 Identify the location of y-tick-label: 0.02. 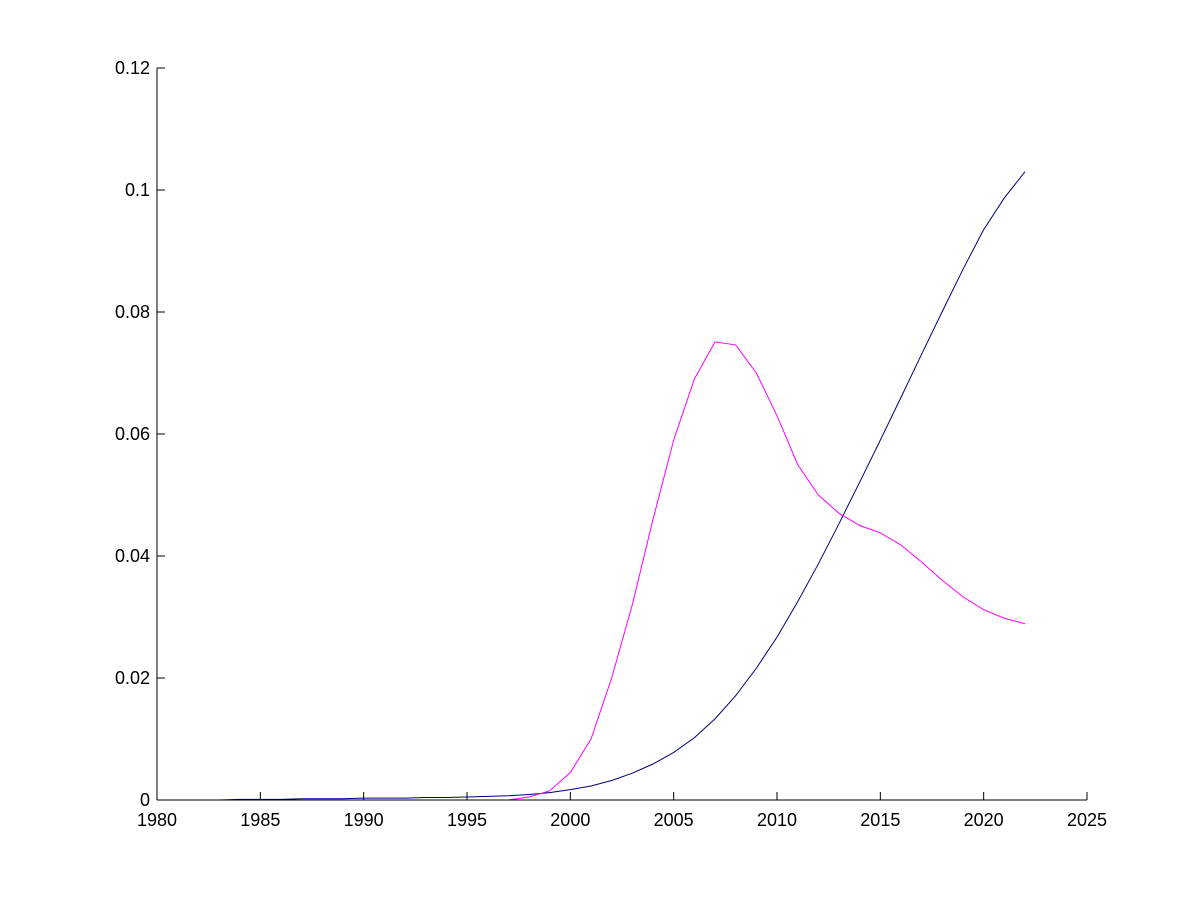
(132, 678).